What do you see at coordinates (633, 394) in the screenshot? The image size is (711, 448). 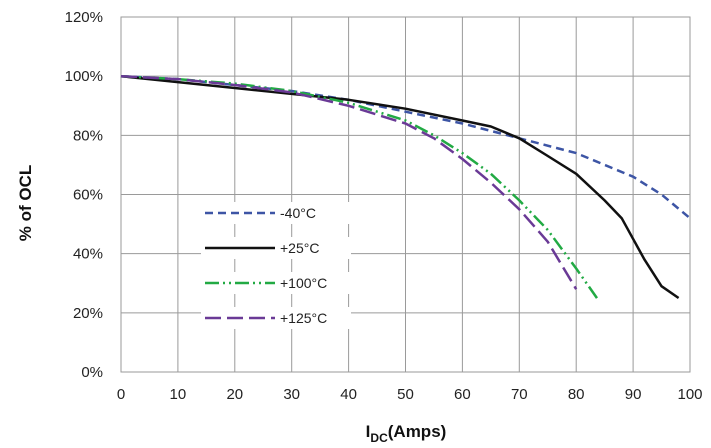 I see `x-tick-label: 90` at bounding box center [633, 394].